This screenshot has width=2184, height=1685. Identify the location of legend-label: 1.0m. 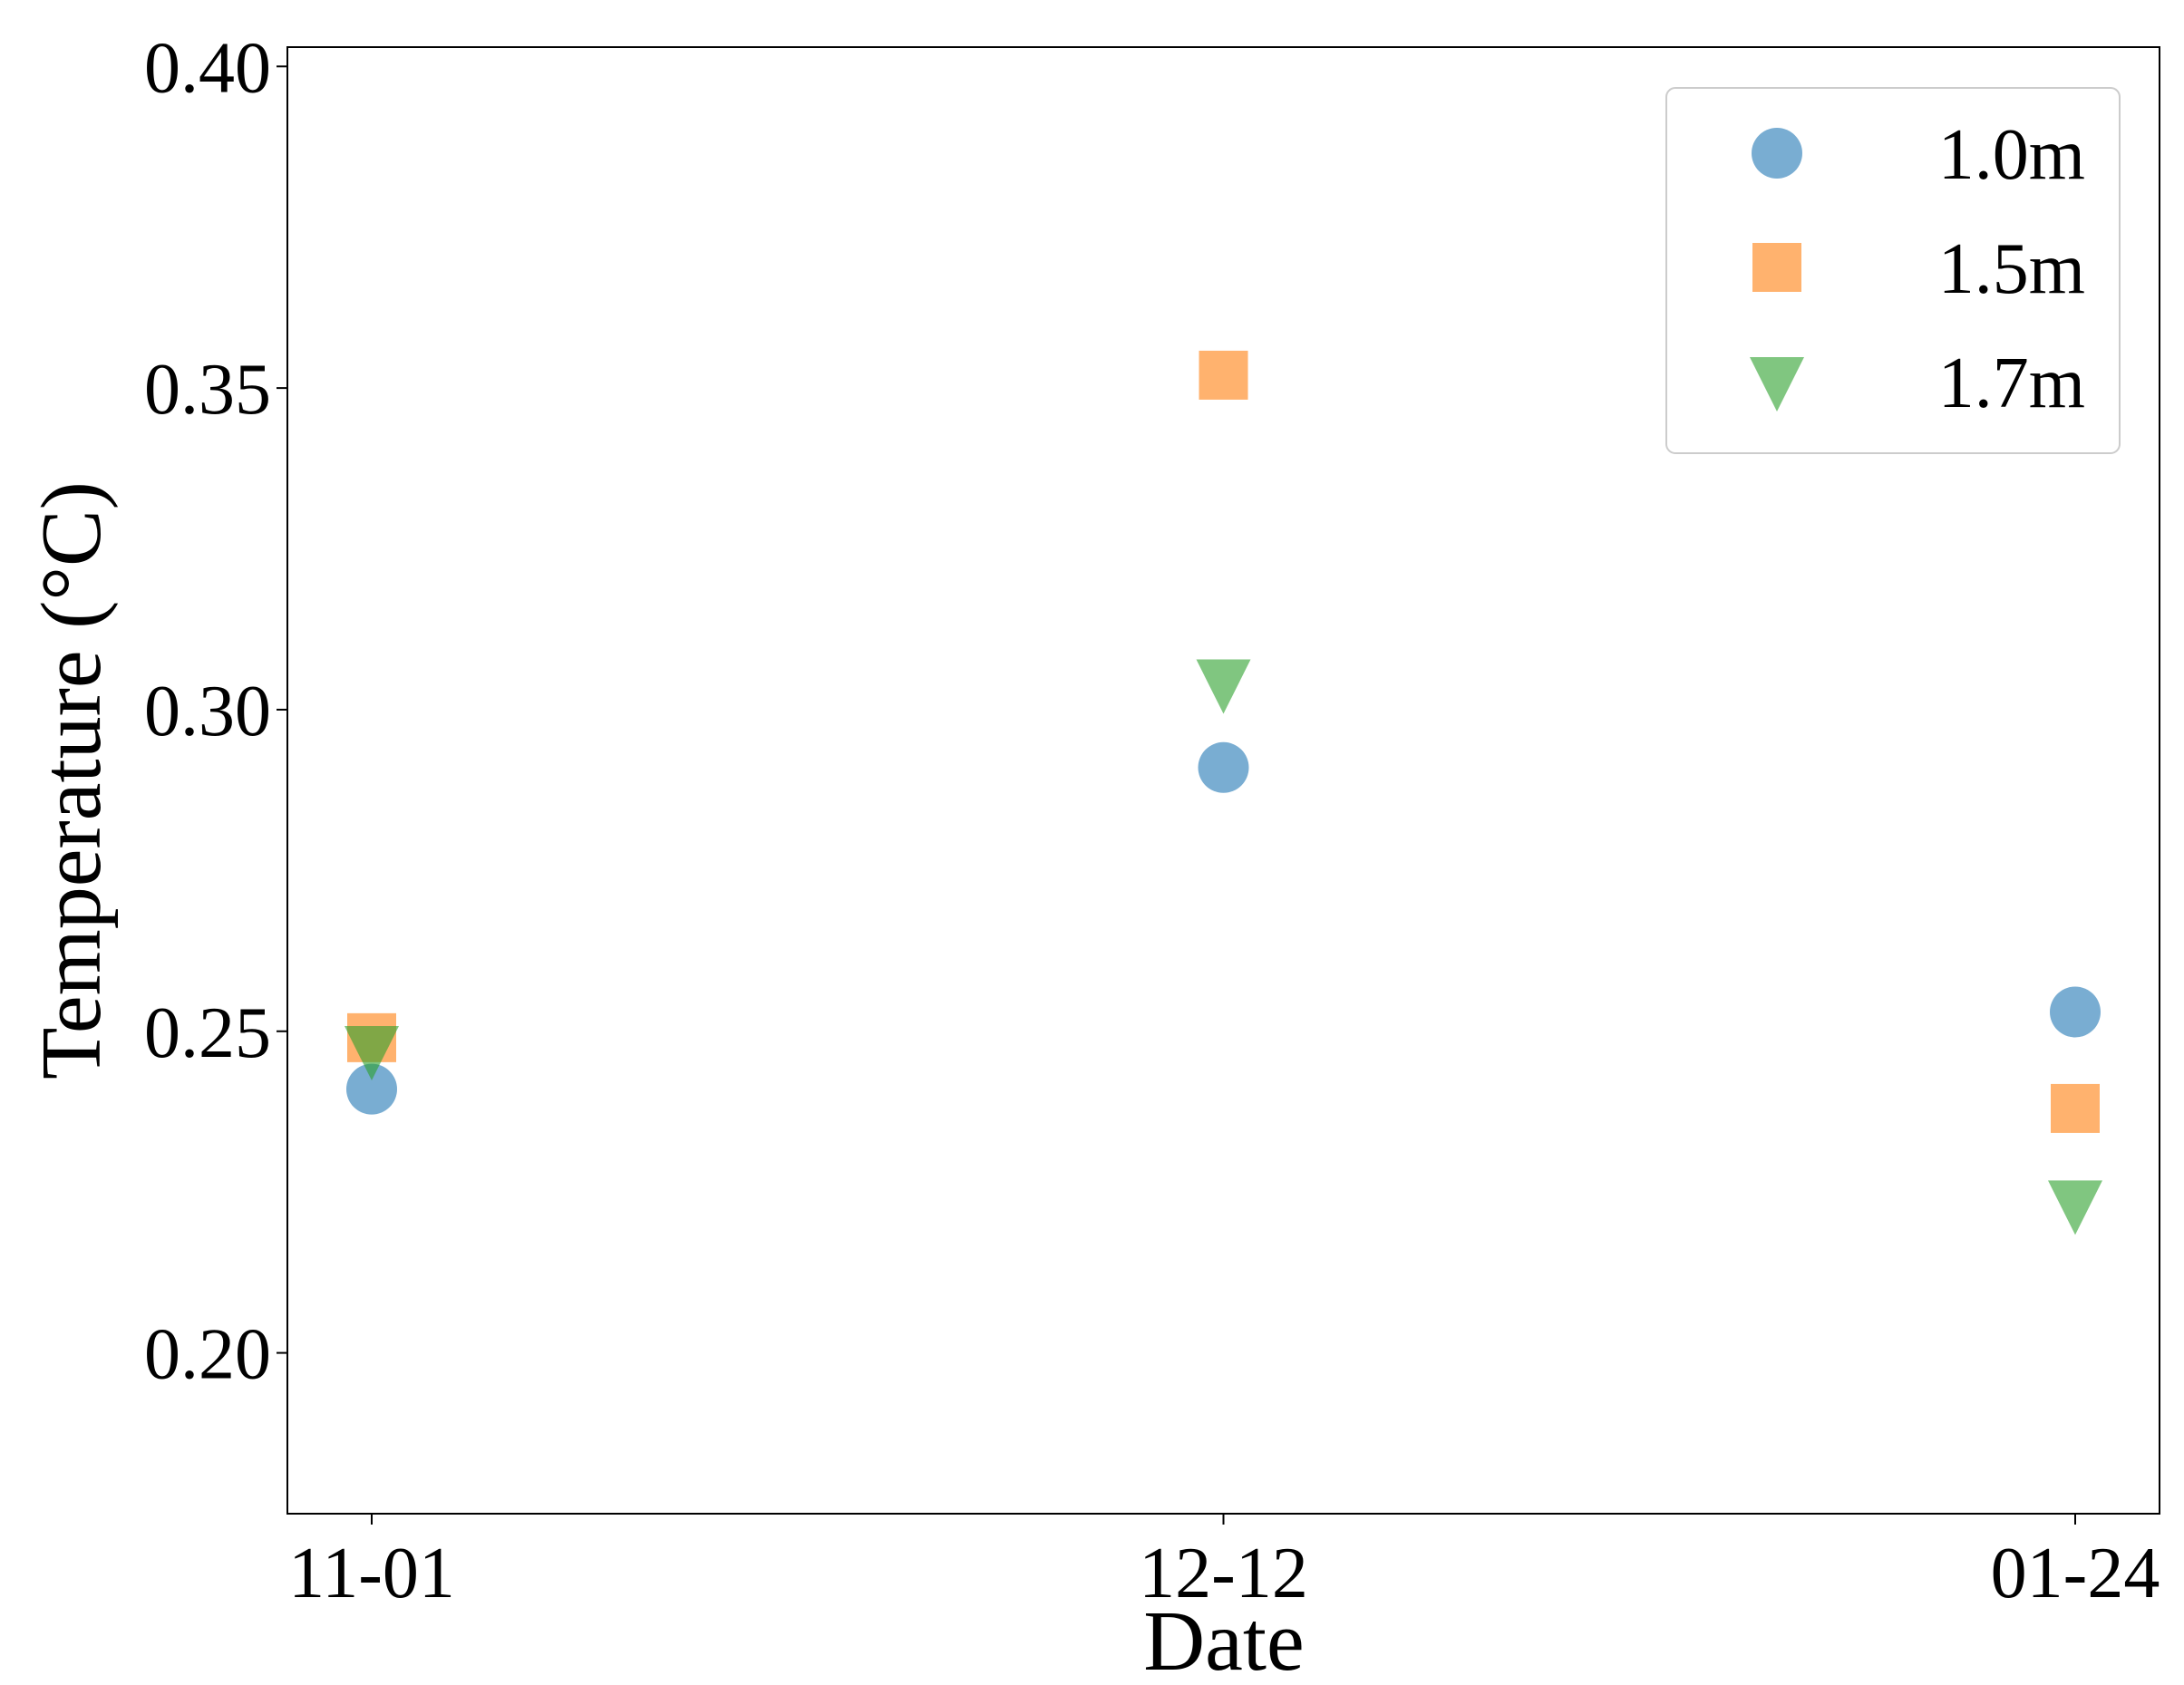
(2012, 155).